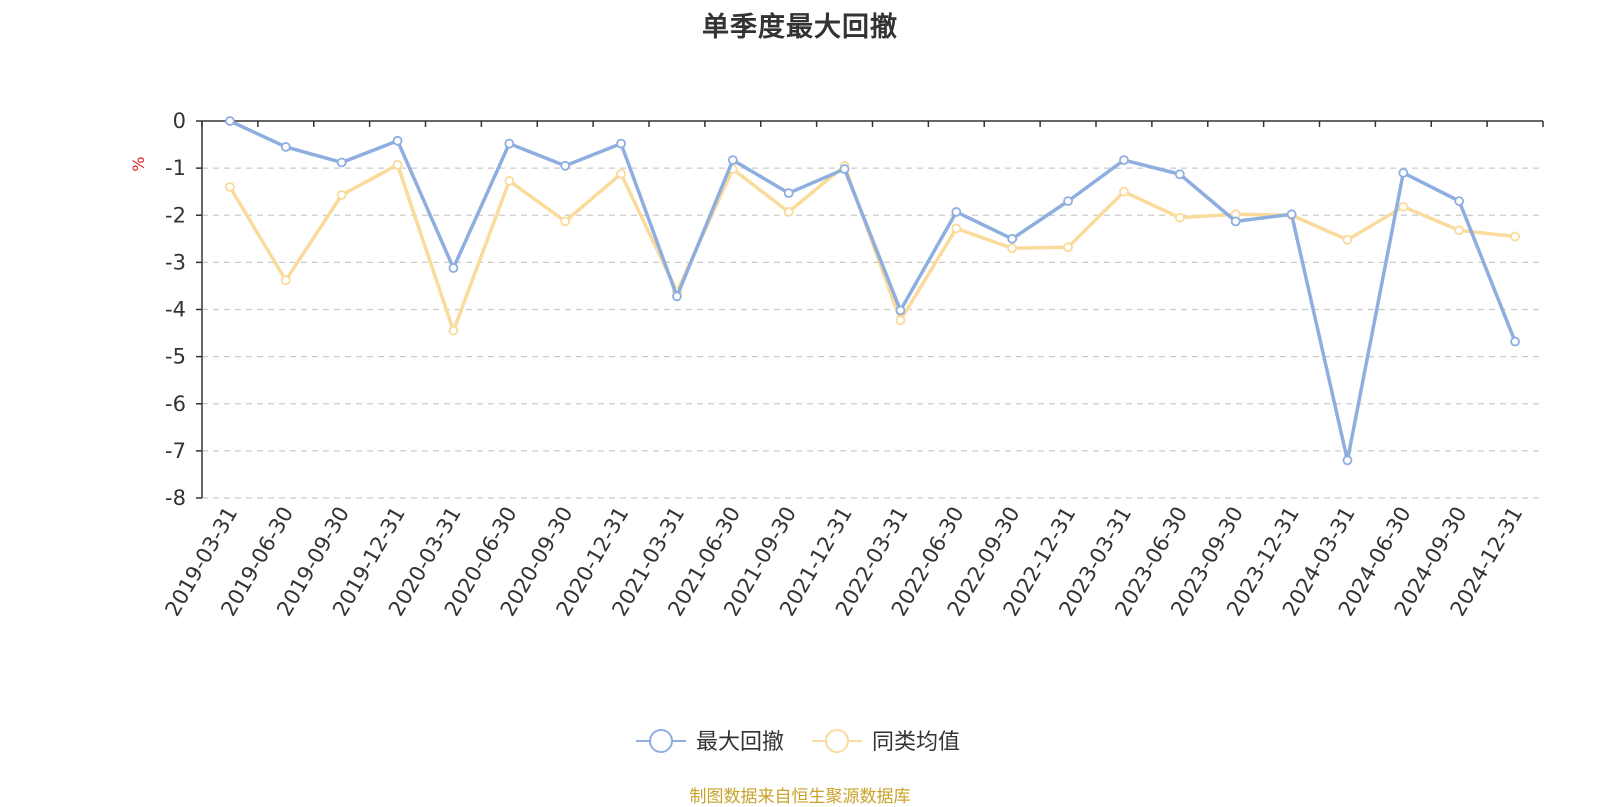  What do you see at coordinates (175, 451) in the screenshot?
I see `y-tick-label: -7` at bounding box center [175, 451].